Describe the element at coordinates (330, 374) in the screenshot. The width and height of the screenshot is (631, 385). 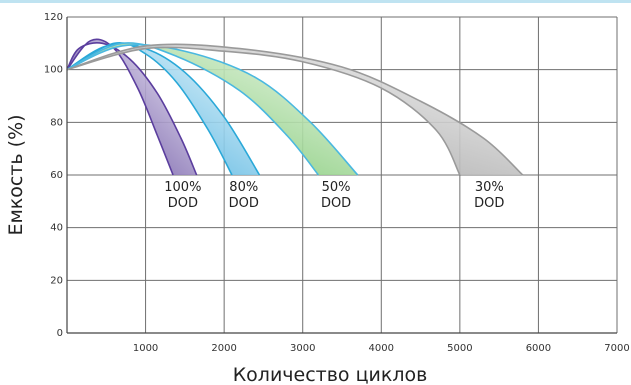
I see `x-axis-title: Количество циклов` at that location.